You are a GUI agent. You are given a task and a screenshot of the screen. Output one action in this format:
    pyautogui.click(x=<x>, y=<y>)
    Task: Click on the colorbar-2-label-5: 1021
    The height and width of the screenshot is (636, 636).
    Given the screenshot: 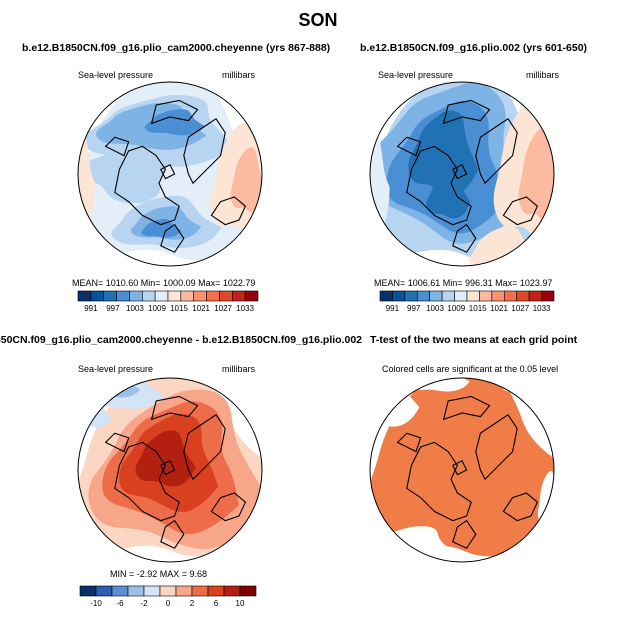 What is the action you would take?
    pyautogui.click(x=499, y=308)
    